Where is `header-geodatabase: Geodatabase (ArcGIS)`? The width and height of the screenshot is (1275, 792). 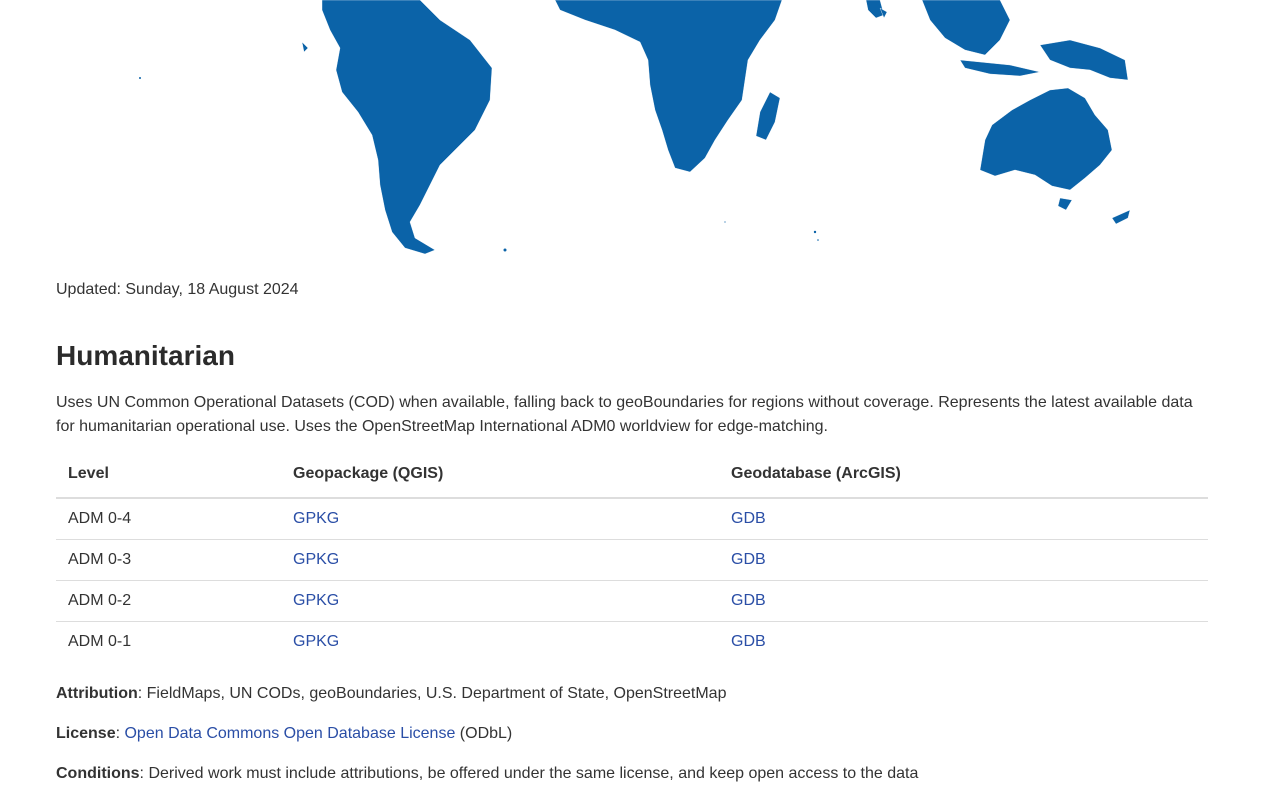
header-geodatabase: Geodatabase (ArcGIS) is located at coordinates (963, 480).